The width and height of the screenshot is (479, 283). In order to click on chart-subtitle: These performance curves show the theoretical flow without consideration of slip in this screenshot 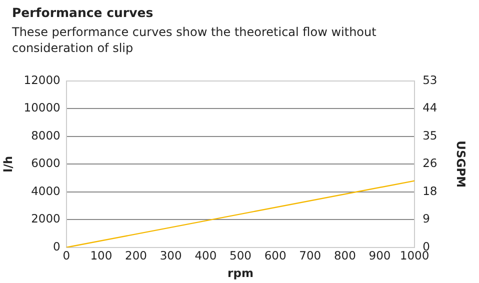, I will do `click(195, 40)`.